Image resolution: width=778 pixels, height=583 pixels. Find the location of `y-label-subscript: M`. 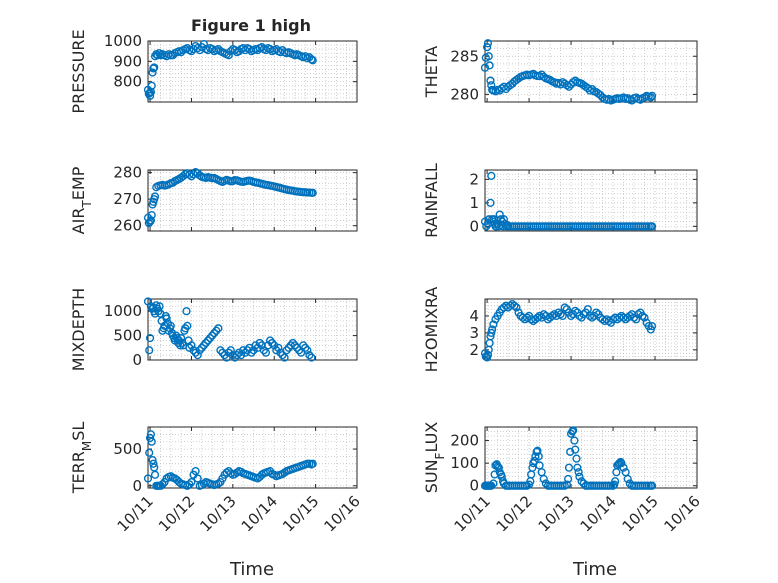

y-label-subscript: M is located at coordinates (87, 446).